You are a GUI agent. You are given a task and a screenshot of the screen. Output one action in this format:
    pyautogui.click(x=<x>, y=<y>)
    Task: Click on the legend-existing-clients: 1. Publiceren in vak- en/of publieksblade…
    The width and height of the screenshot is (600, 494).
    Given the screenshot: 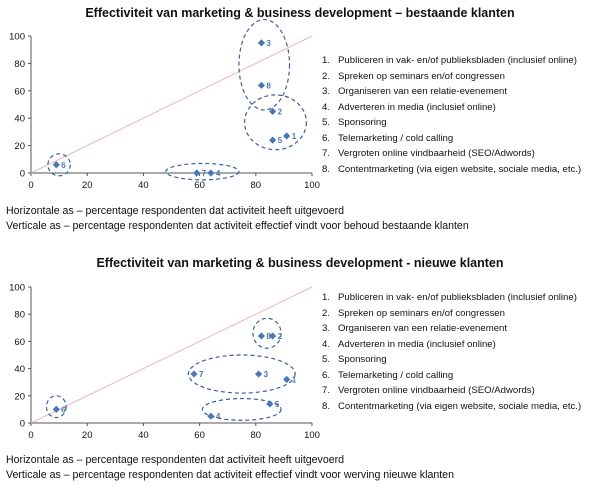 What is the action you would take?
    pyautogui.click(x=451, y=115)
    